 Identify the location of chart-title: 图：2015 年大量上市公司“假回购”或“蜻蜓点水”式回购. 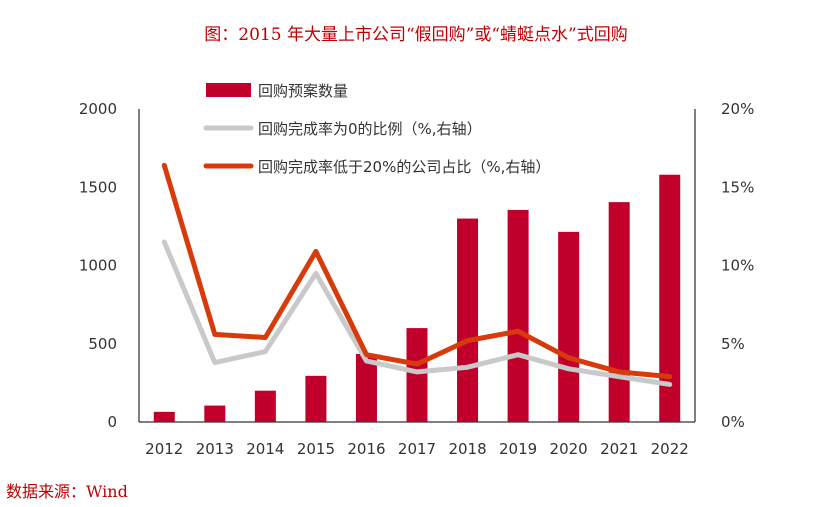
(416, 35).